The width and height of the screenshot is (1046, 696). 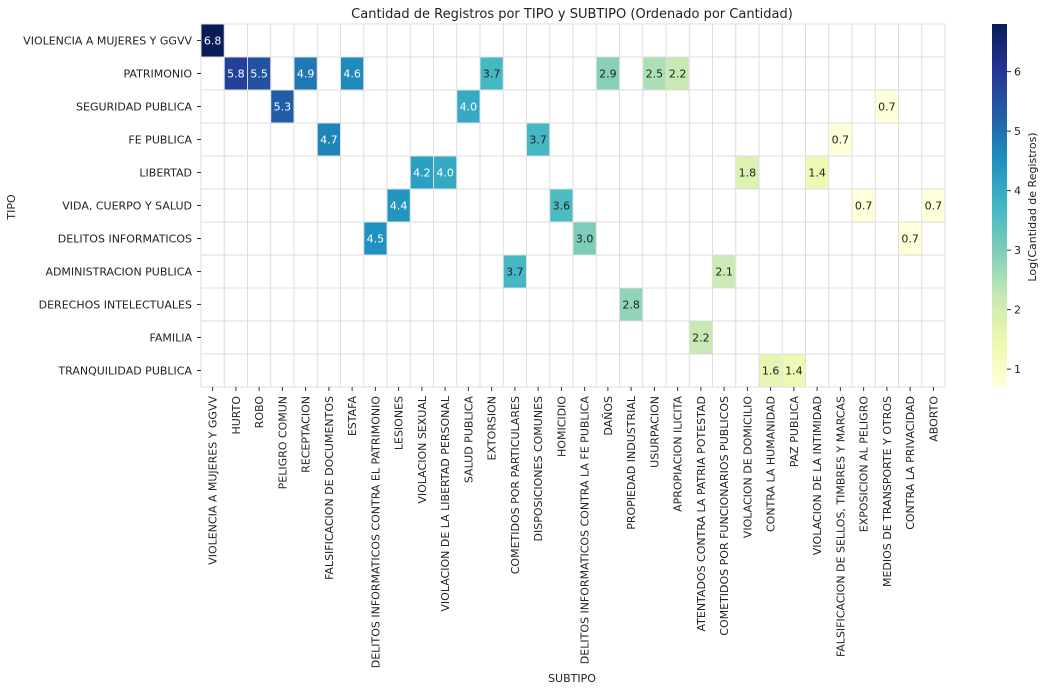 I want to click on cell-value-label: 4.6, so click(x=352, y=74).